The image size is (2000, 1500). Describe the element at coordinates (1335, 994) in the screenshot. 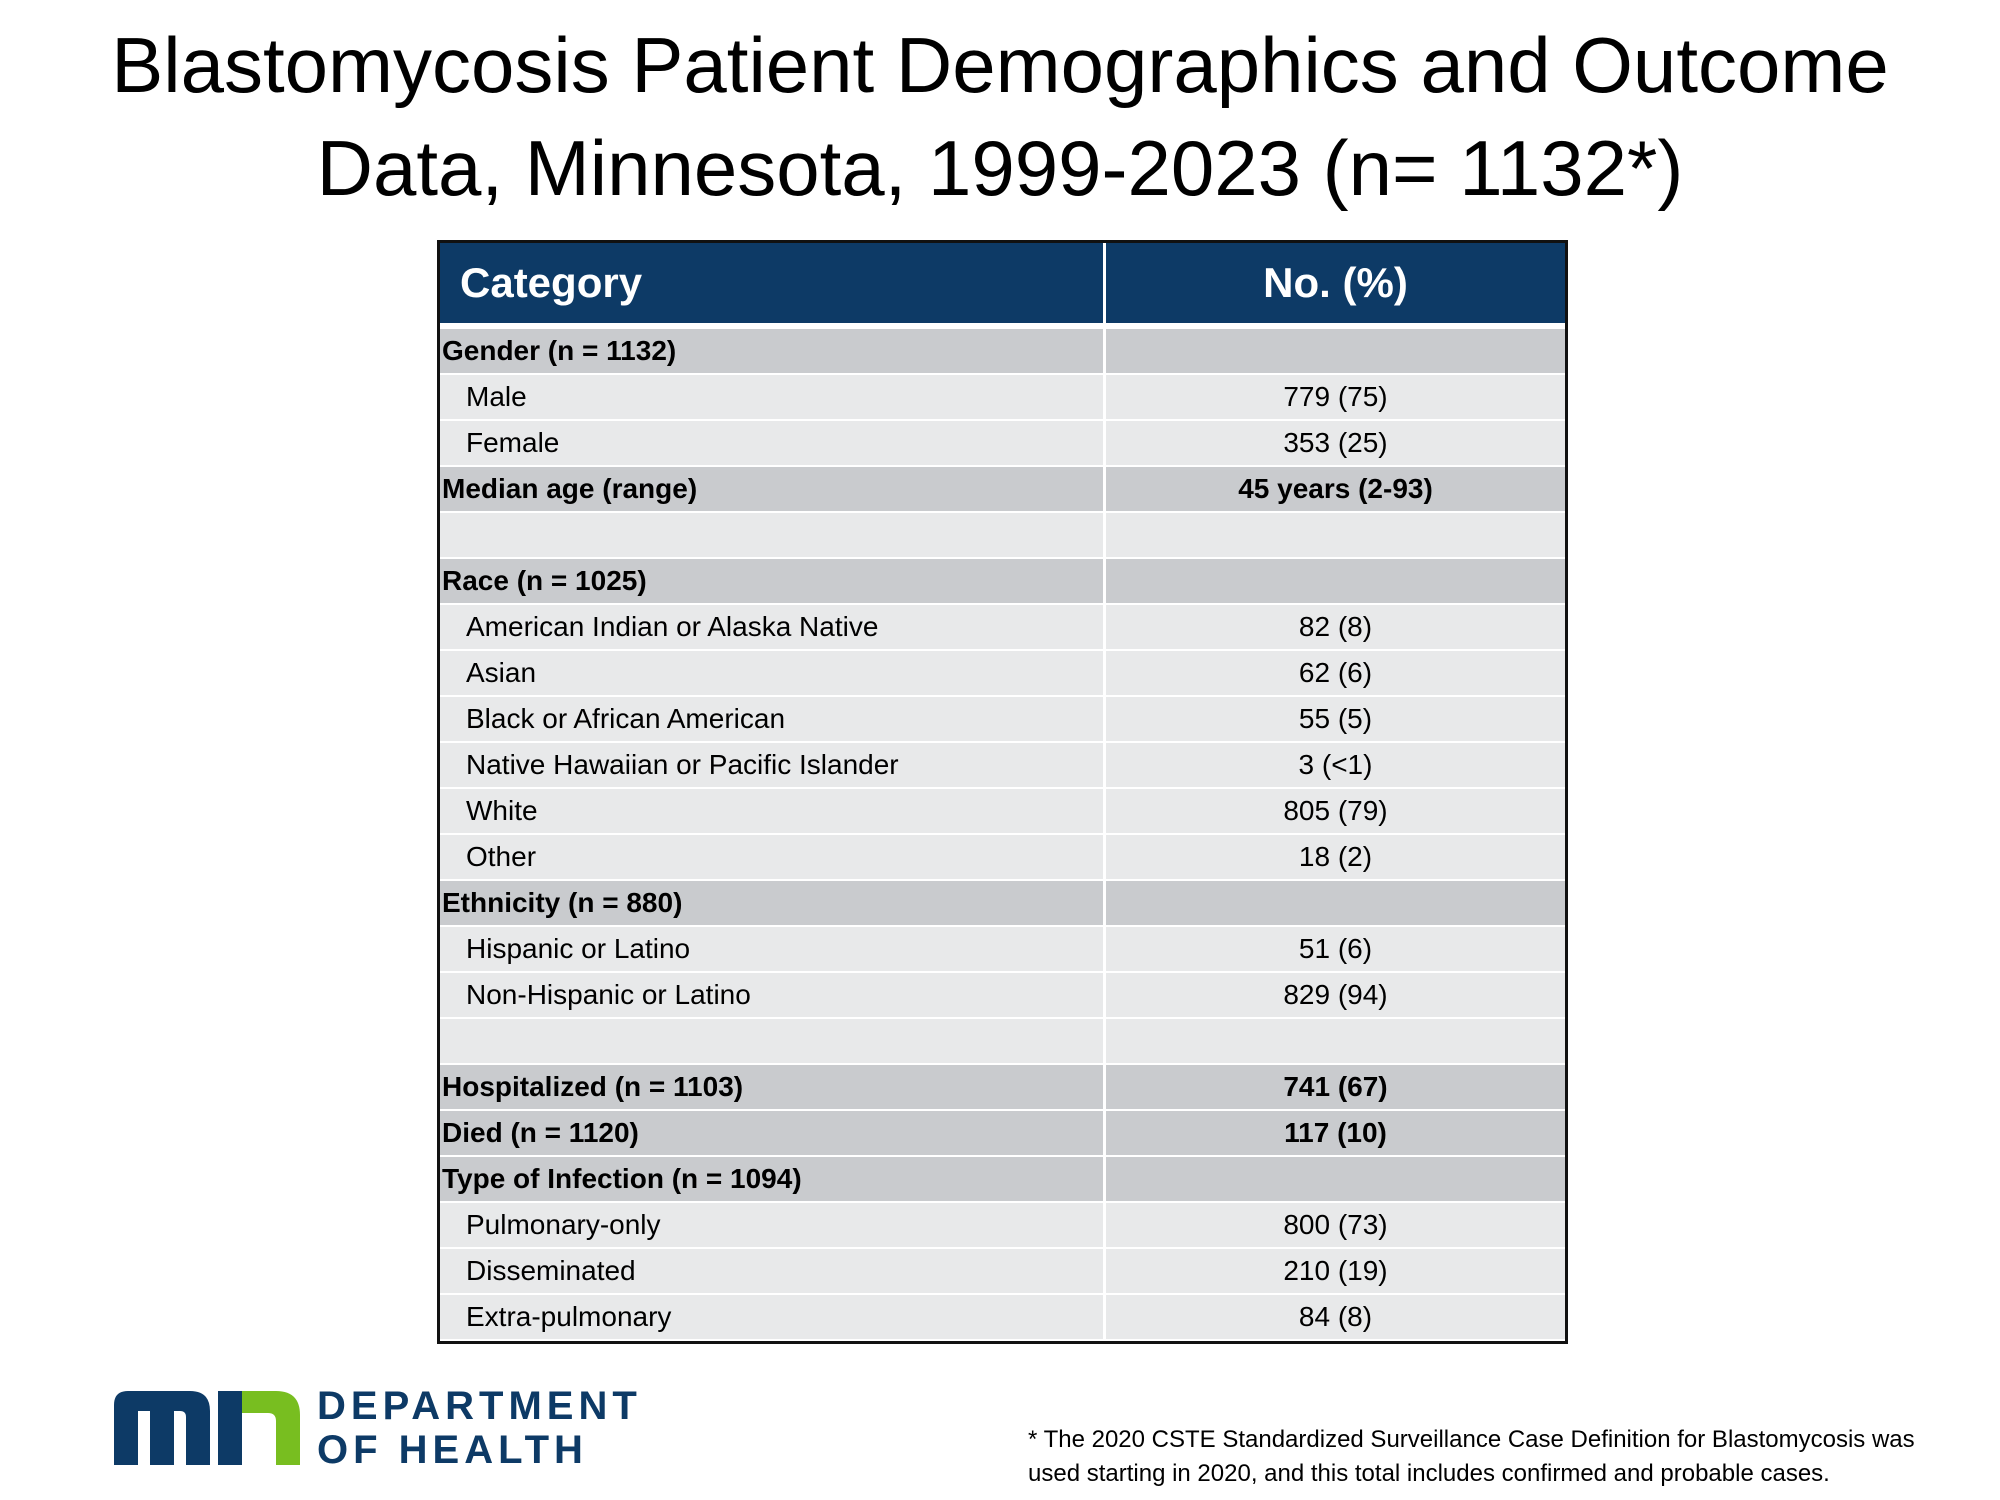

I see `value-cell: 829 (94)` at that location.